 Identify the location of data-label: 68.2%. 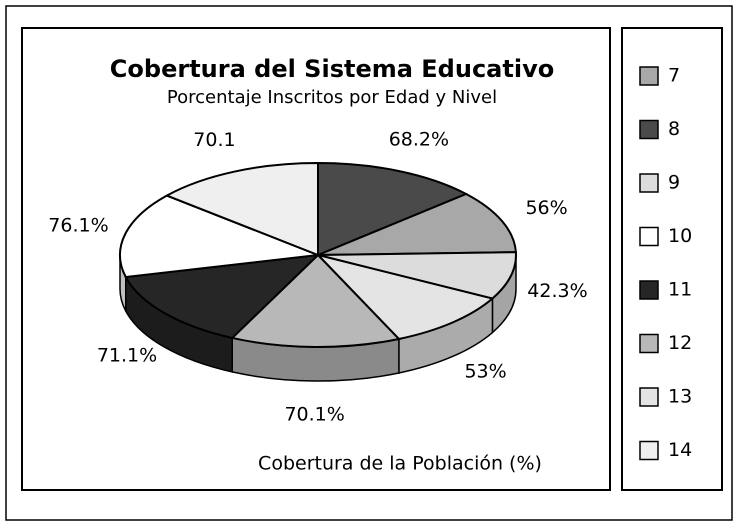
(419, 140).